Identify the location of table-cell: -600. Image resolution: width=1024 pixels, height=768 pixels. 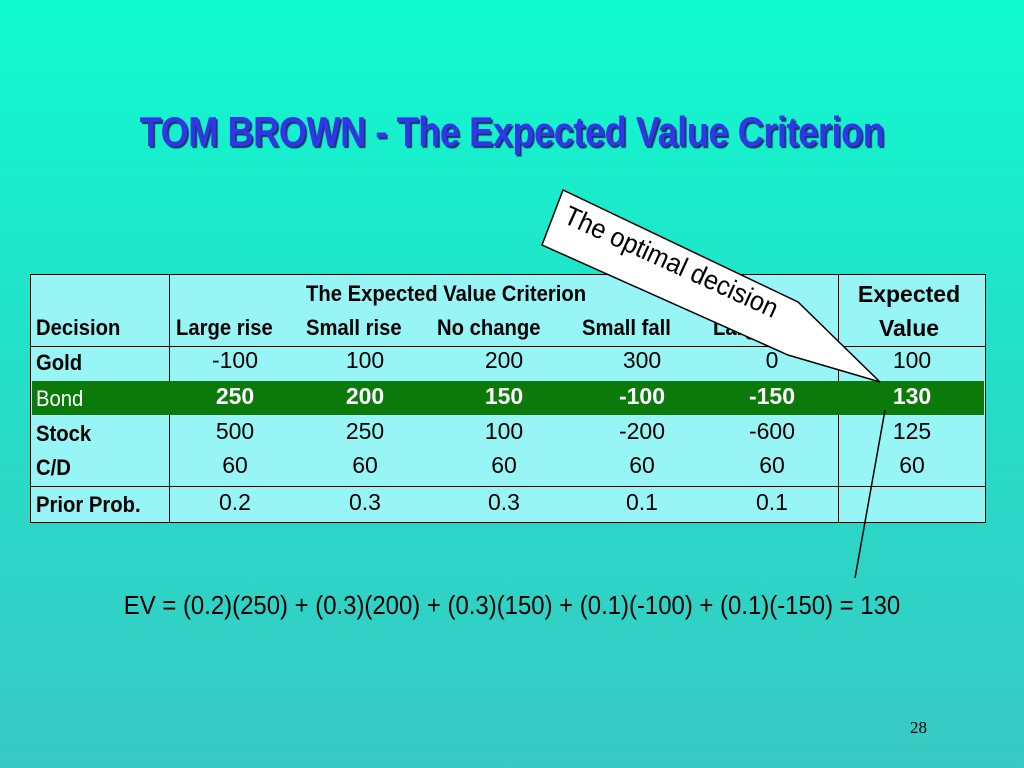
(772, 431).